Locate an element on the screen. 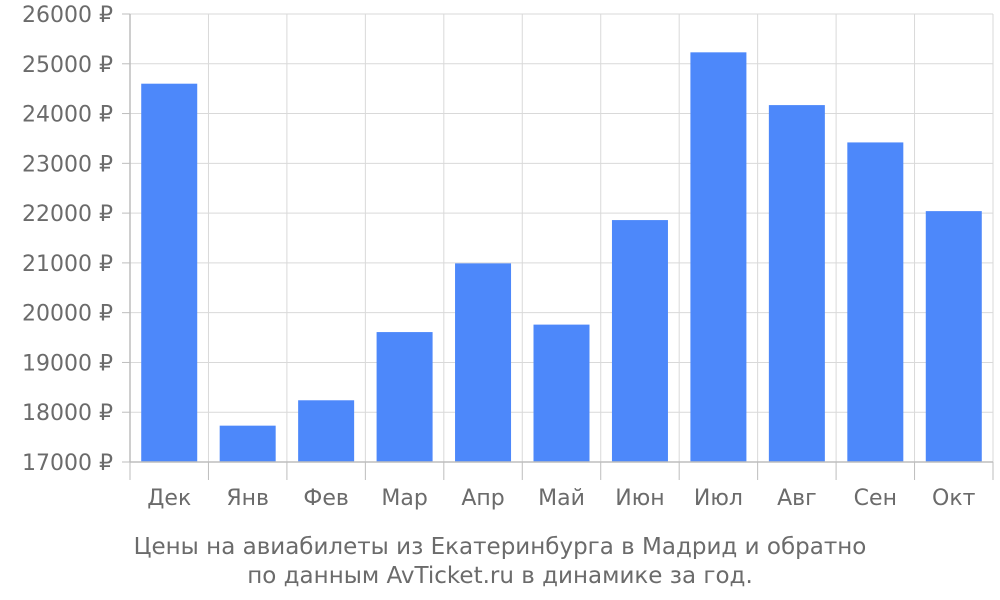  y-tick-label: 19000 ₽ is located at coordinates (67, 363).